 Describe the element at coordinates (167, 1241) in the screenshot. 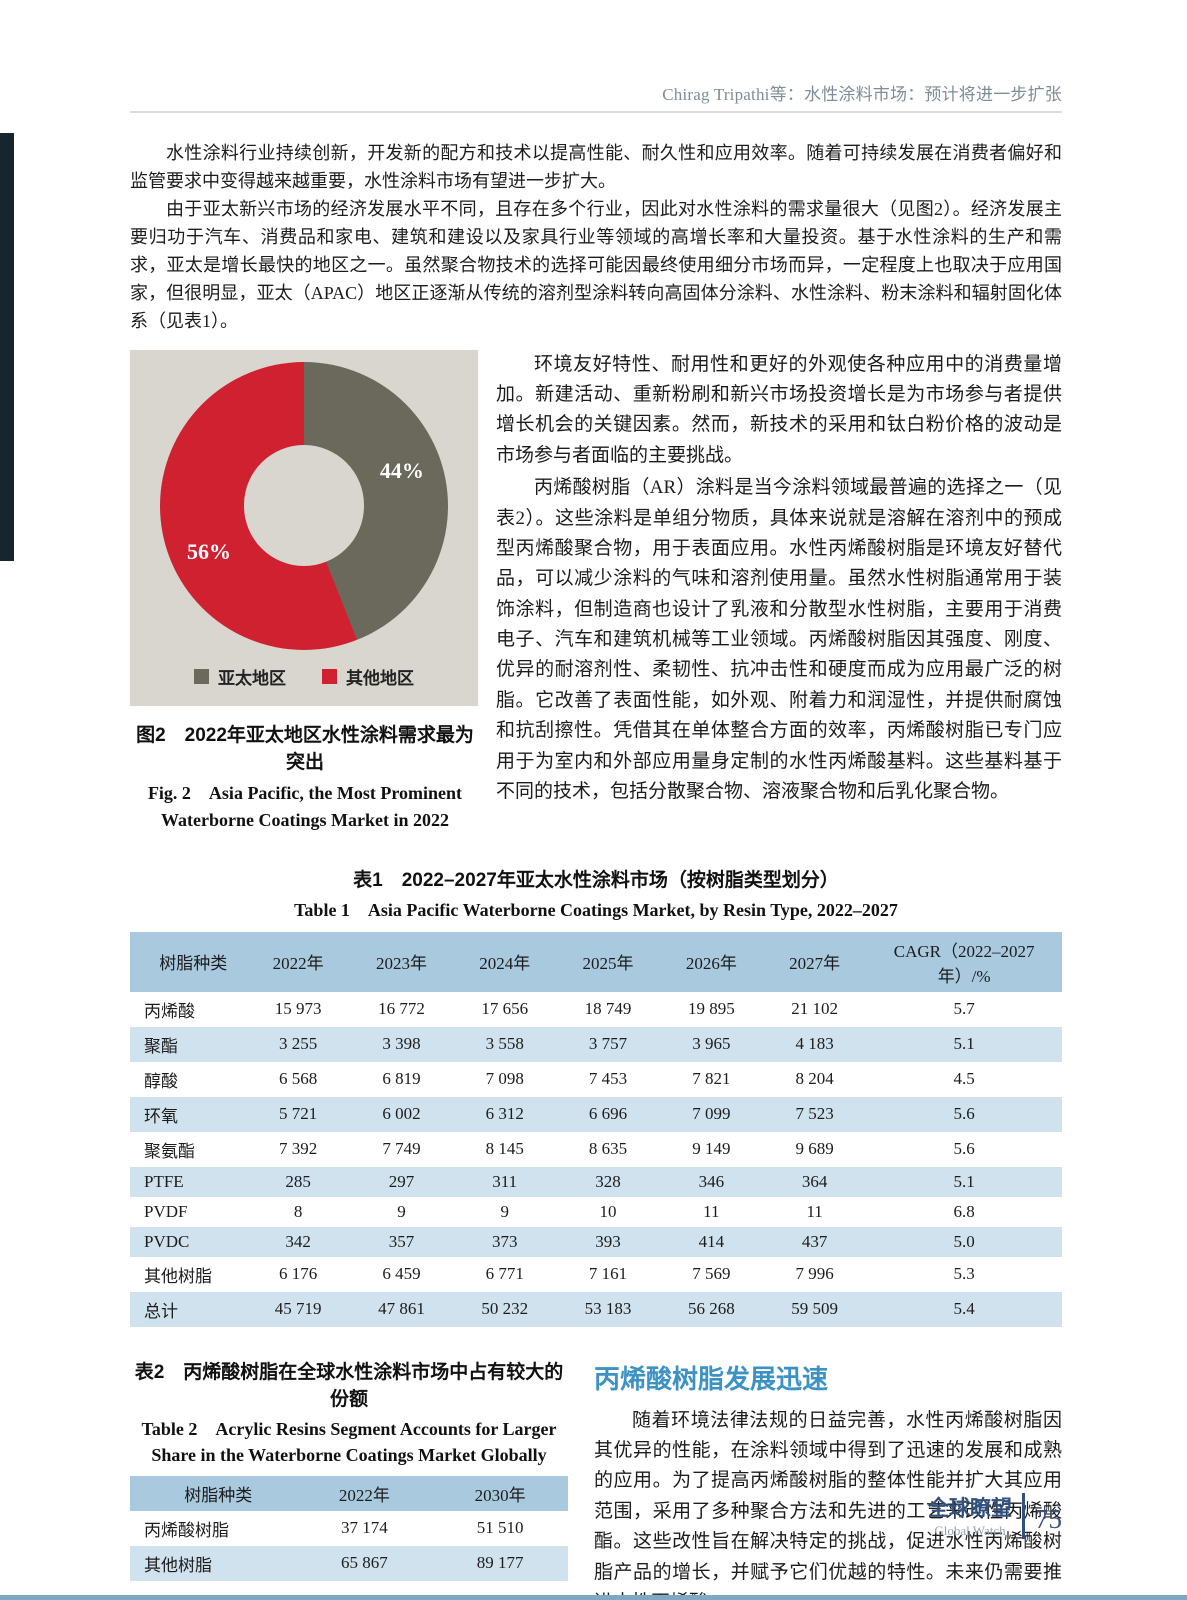

I see `row-label: PVDC` at that location.